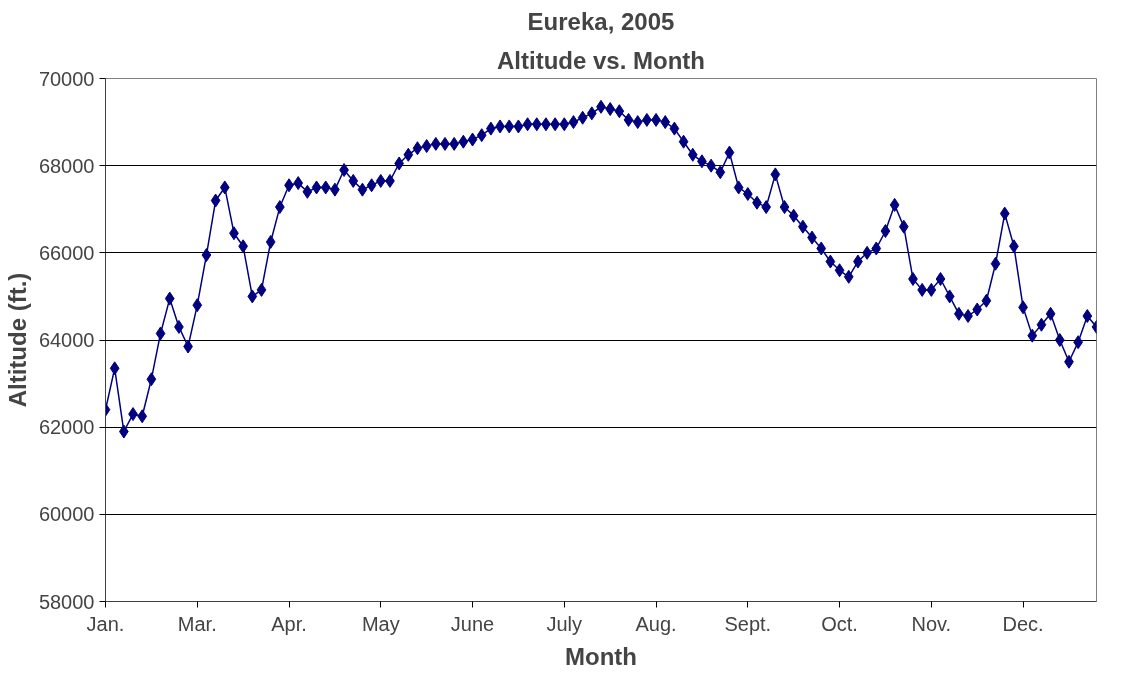 This screenshot has height=682, width=1122. What do you see at coordinates (564, 623) in the screenshot?
I see `x-tick-label: July` at bounding box center [564, 623].